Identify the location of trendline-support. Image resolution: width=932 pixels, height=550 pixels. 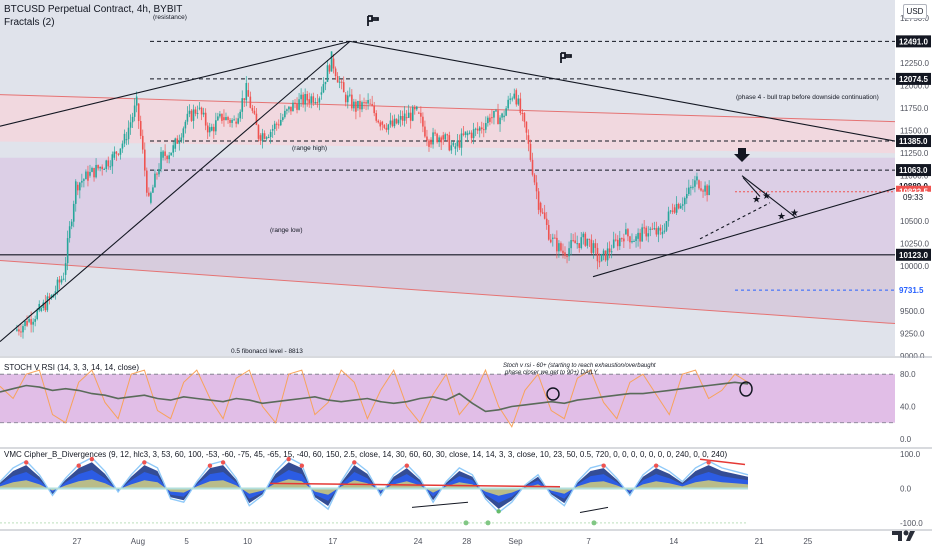
(744, 232).